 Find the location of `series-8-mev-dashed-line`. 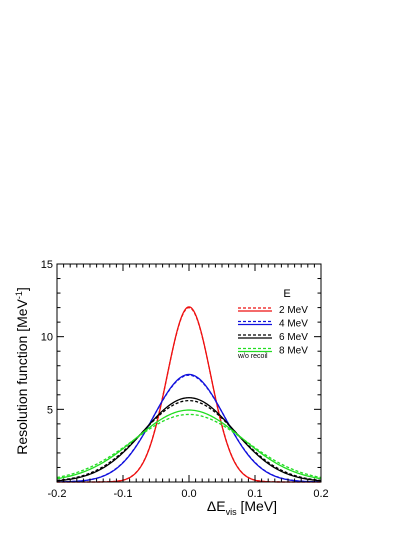

series-8-mev-dashed-line is located at coordinates (189, 446).